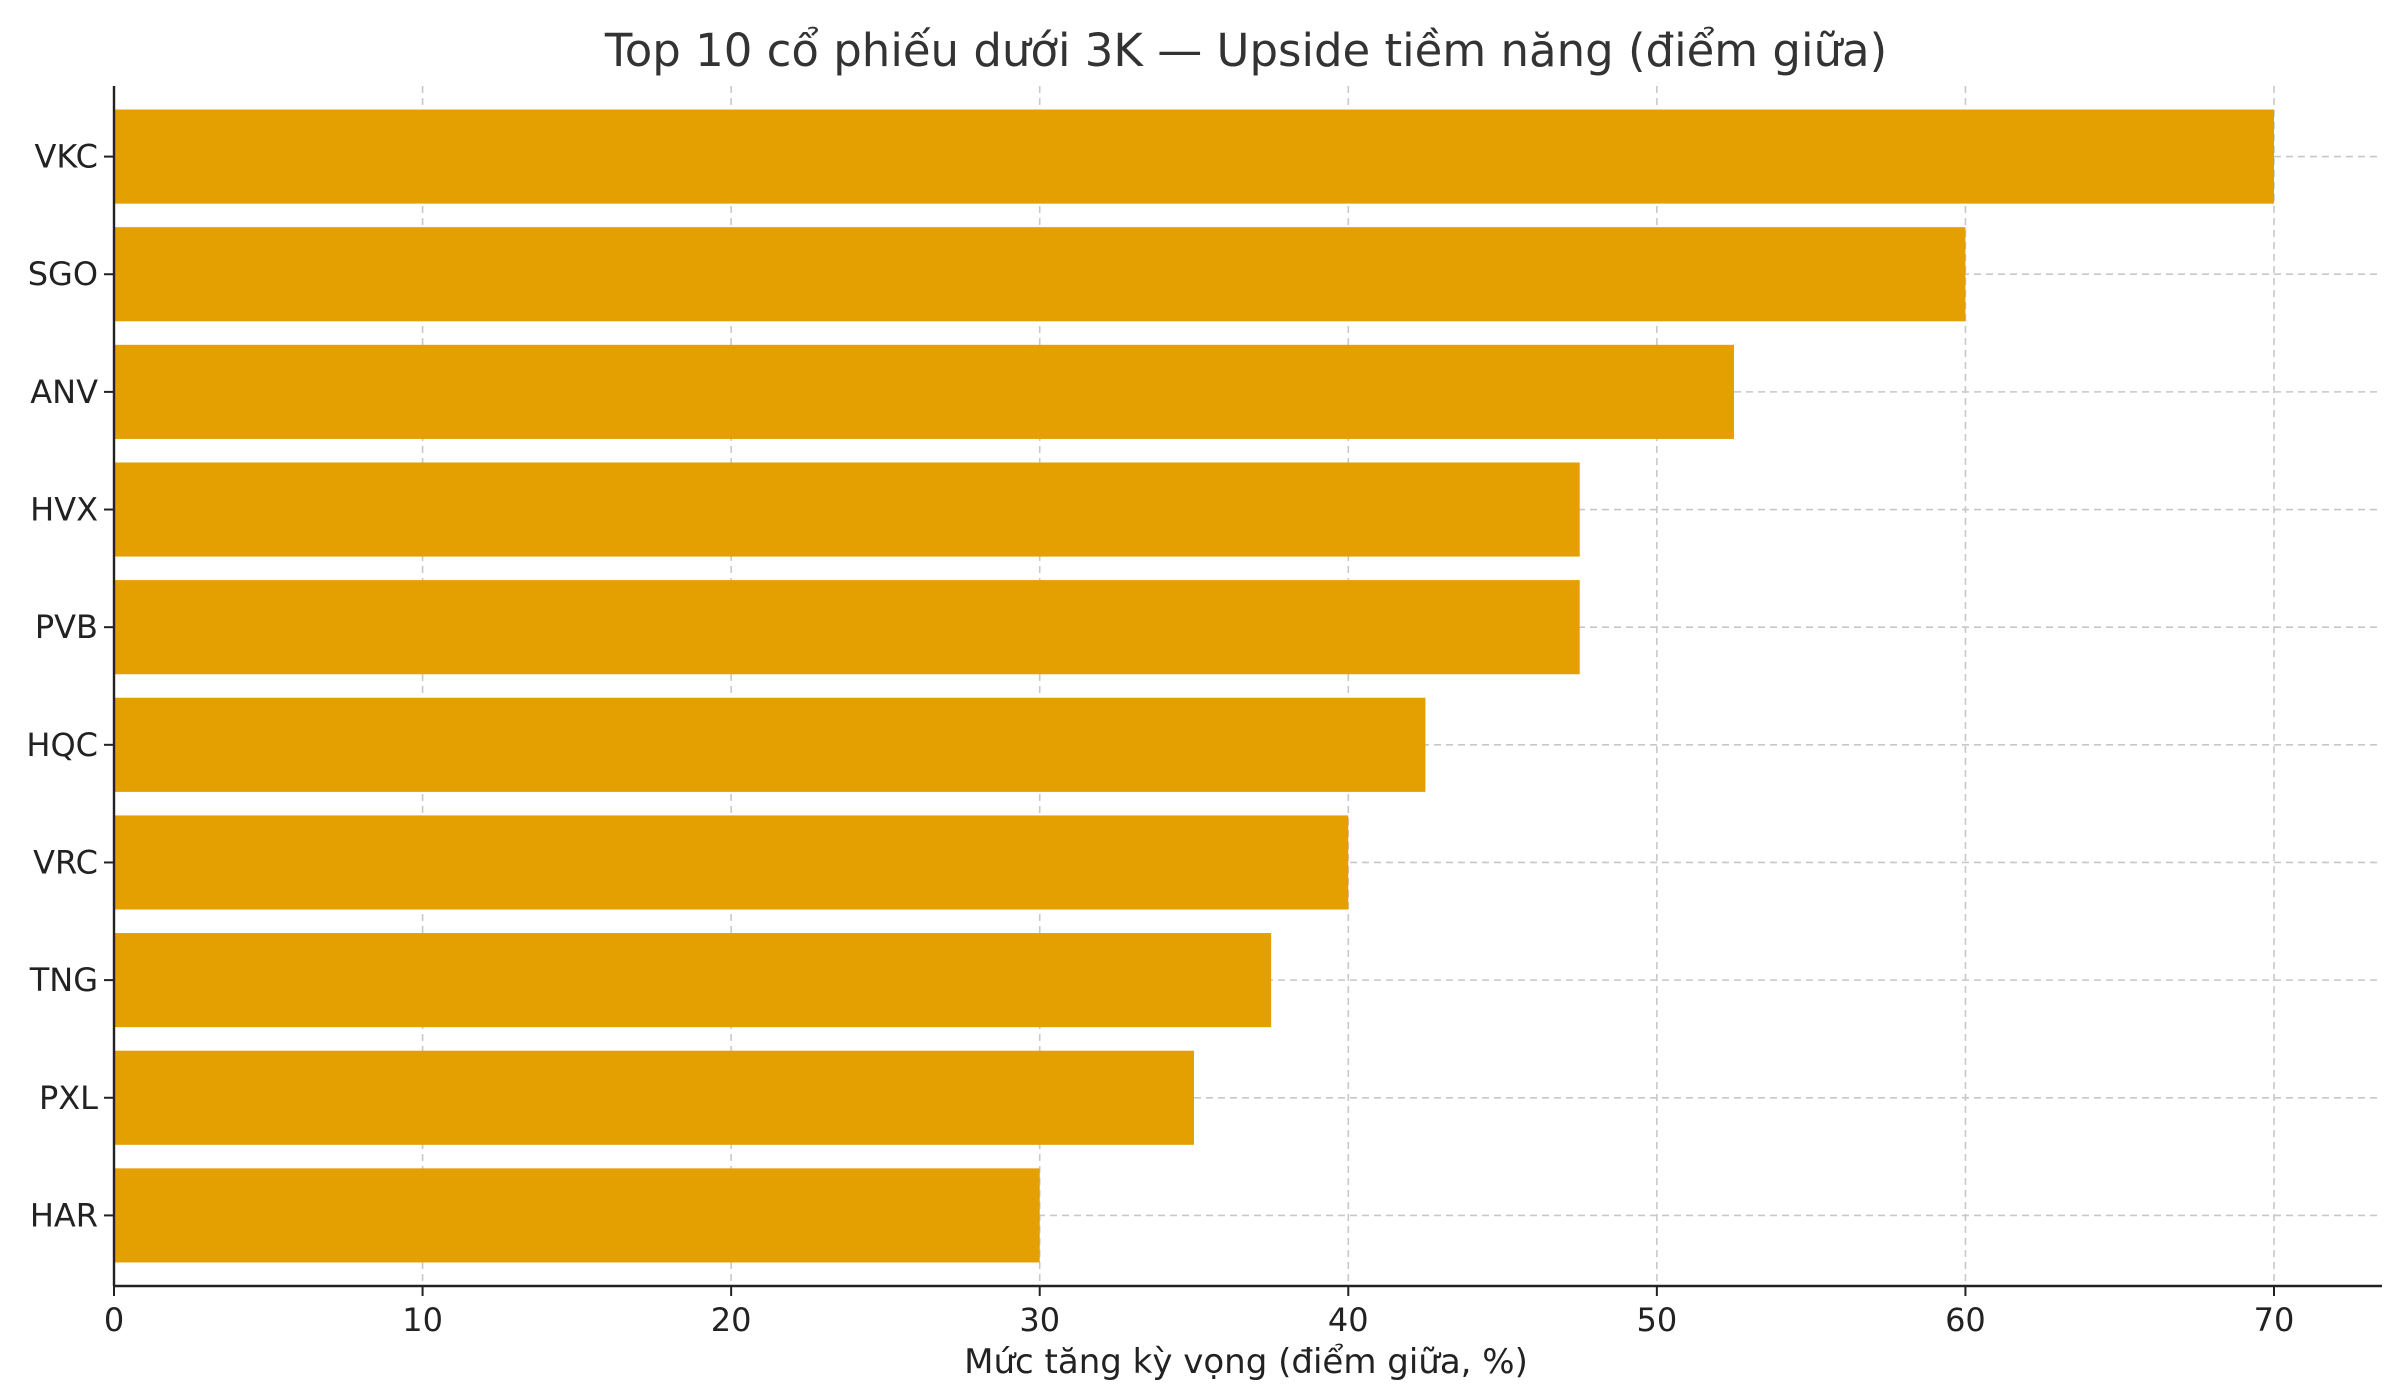 The width and height of the screenshot is (2400, 1400). I want to click on x-axis-label: Mức tăng kỳ vọng (điểm giữa, %), so click(1246, 1362).